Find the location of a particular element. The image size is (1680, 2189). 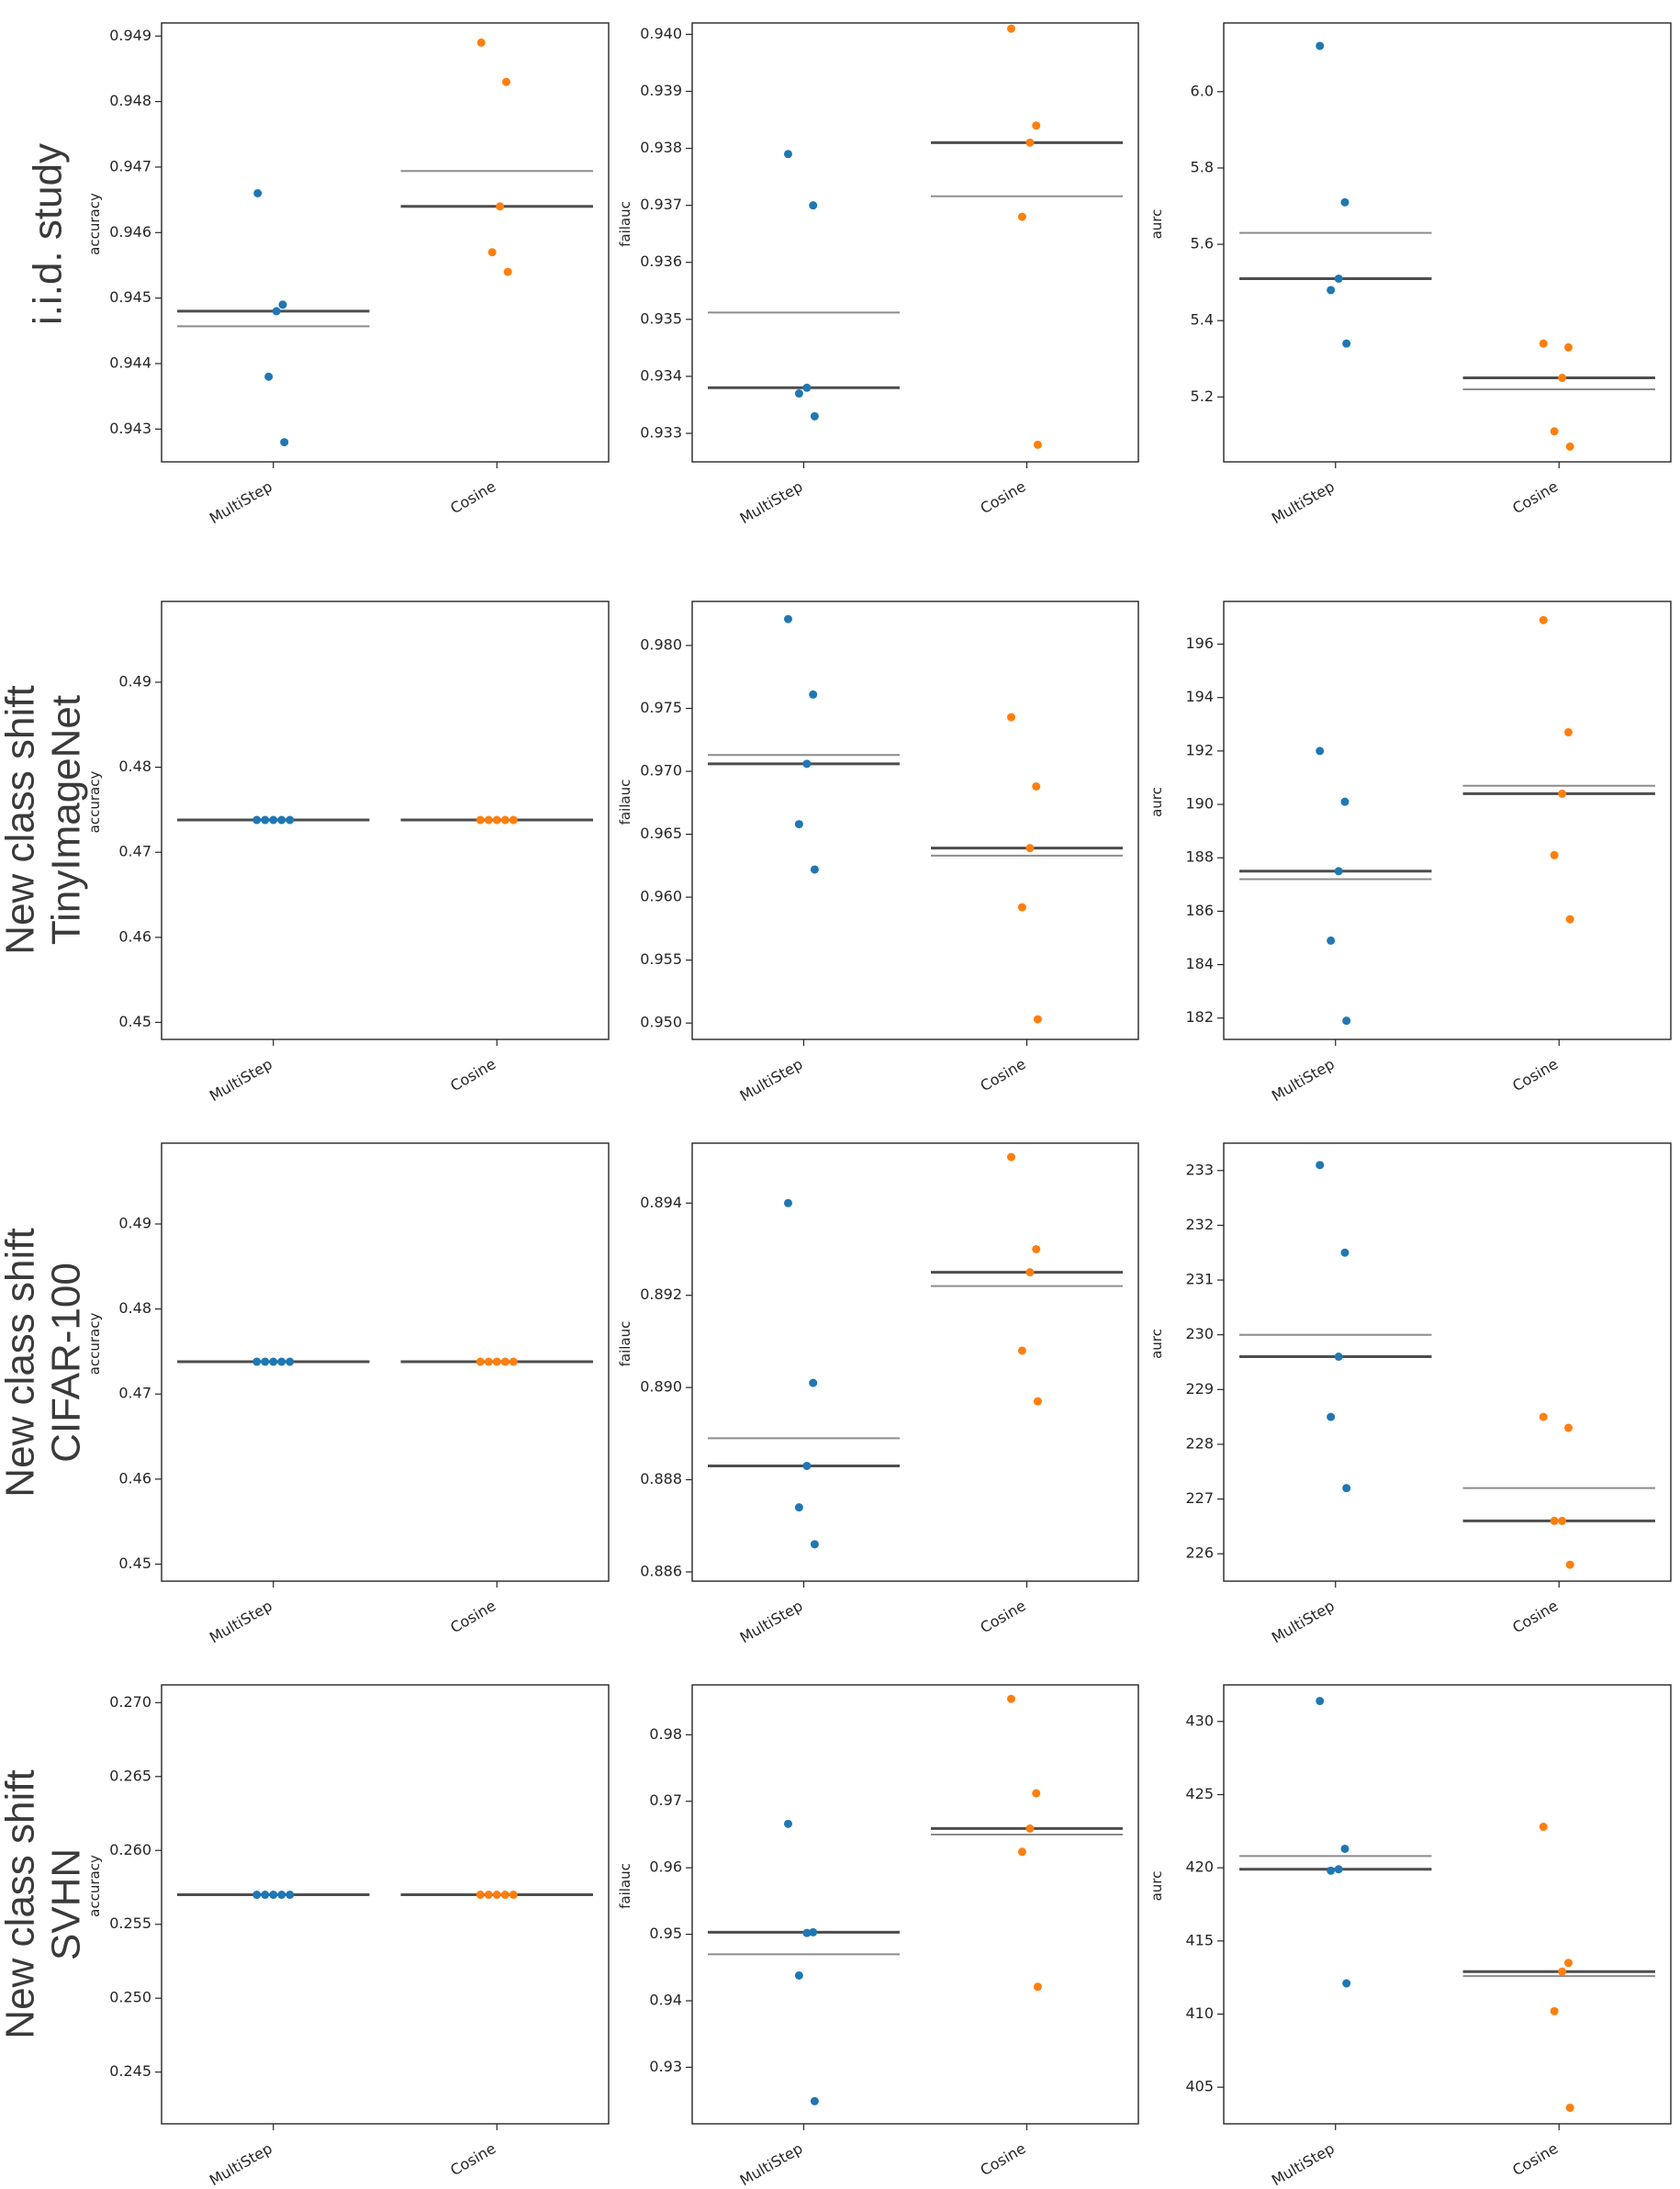

y-tick-label: 0.47 is located at coordinates (134, 1393).